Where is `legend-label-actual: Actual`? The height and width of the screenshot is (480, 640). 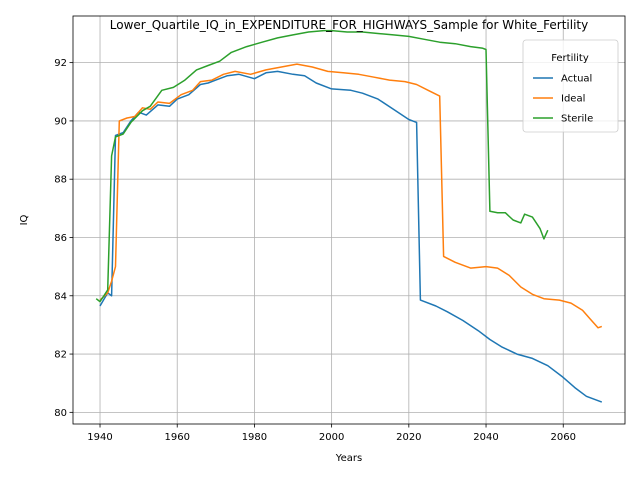
legend-label-actual: Actual is located at coordinates (576, 79).